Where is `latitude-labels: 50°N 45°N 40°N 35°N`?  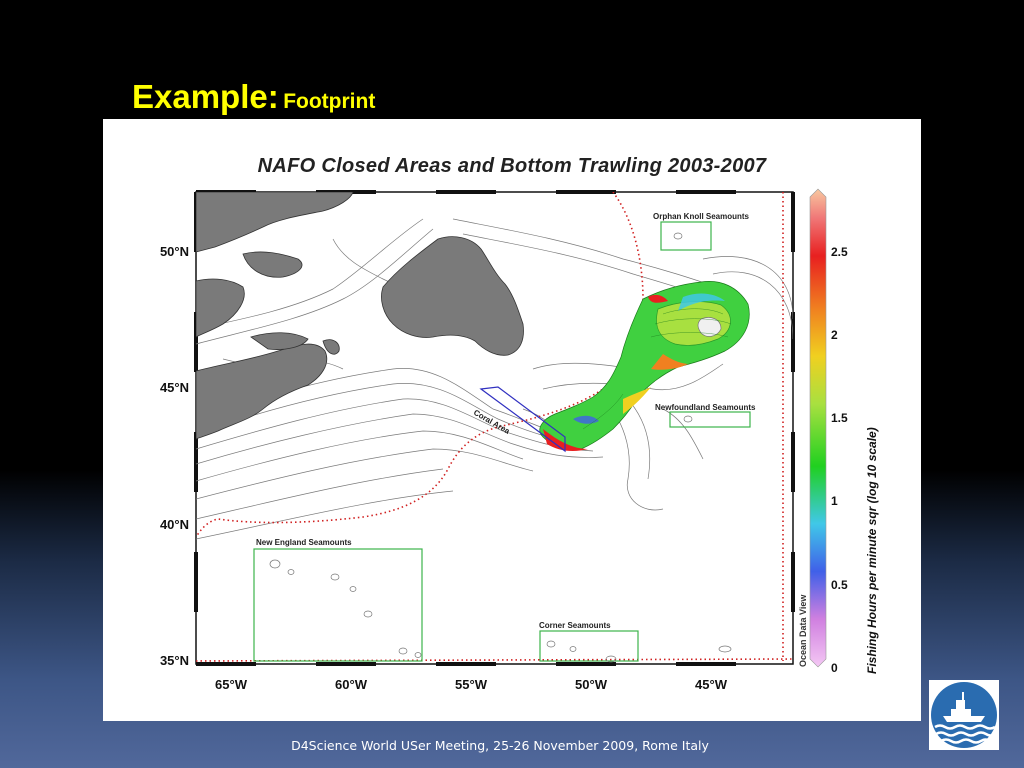
latitude-labels: 50°N 45°N 40°N 35°N is located at coordinates (174, 456).